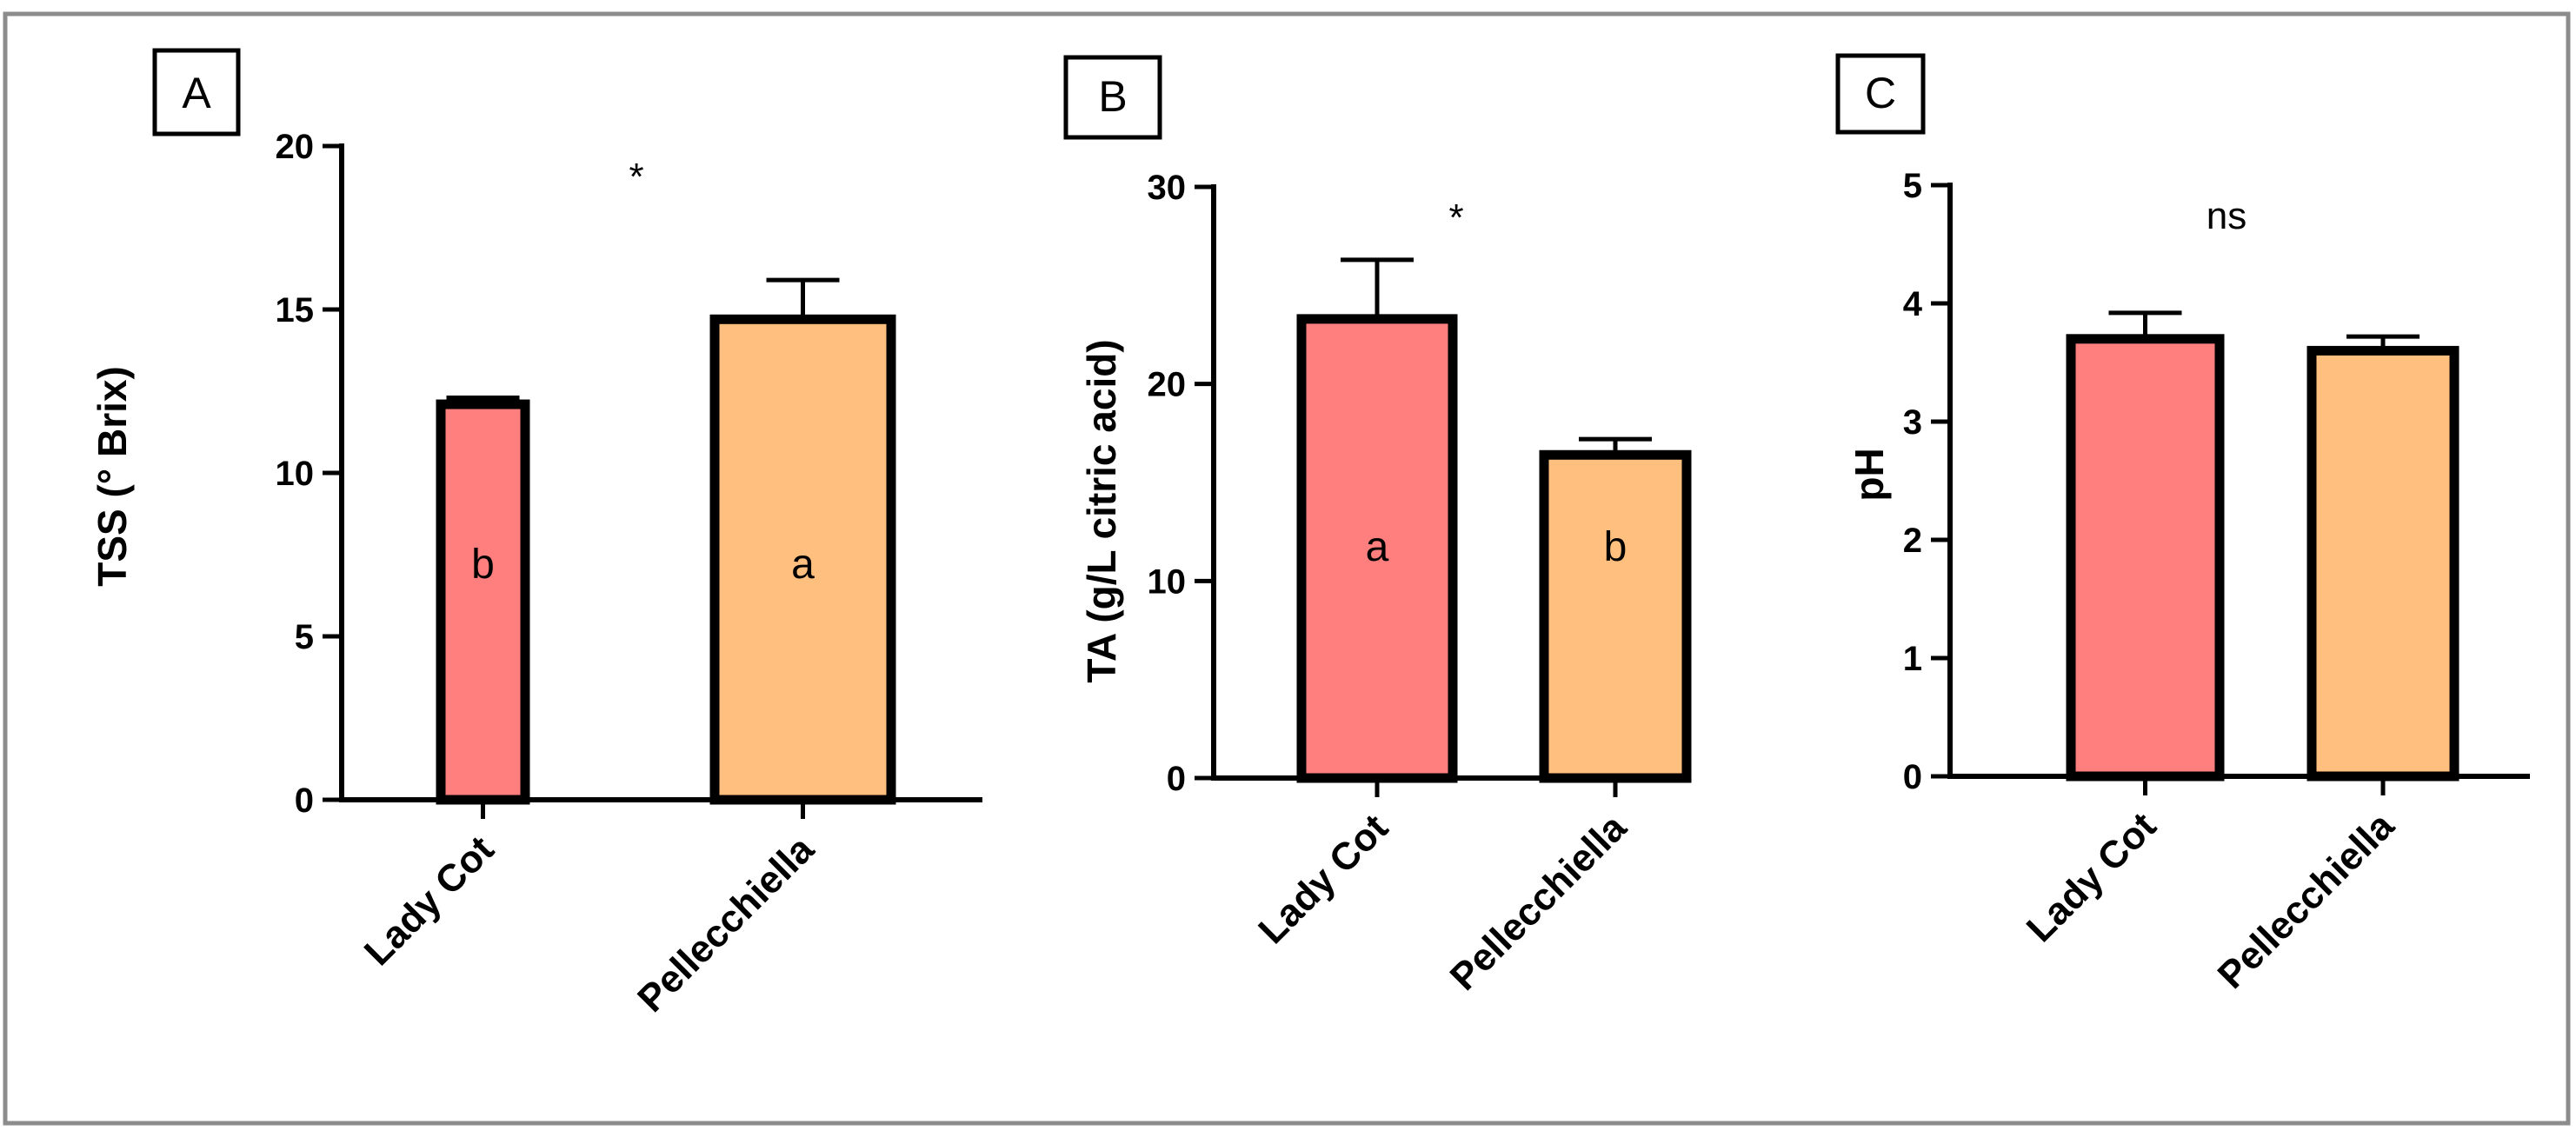 This screenshot has width=2576, height=1131. Describe the element at coordinates (1101, 510) in the screenshot. I see `panel-b-y-axis-title: TA (g/L citric acid)` at that location.